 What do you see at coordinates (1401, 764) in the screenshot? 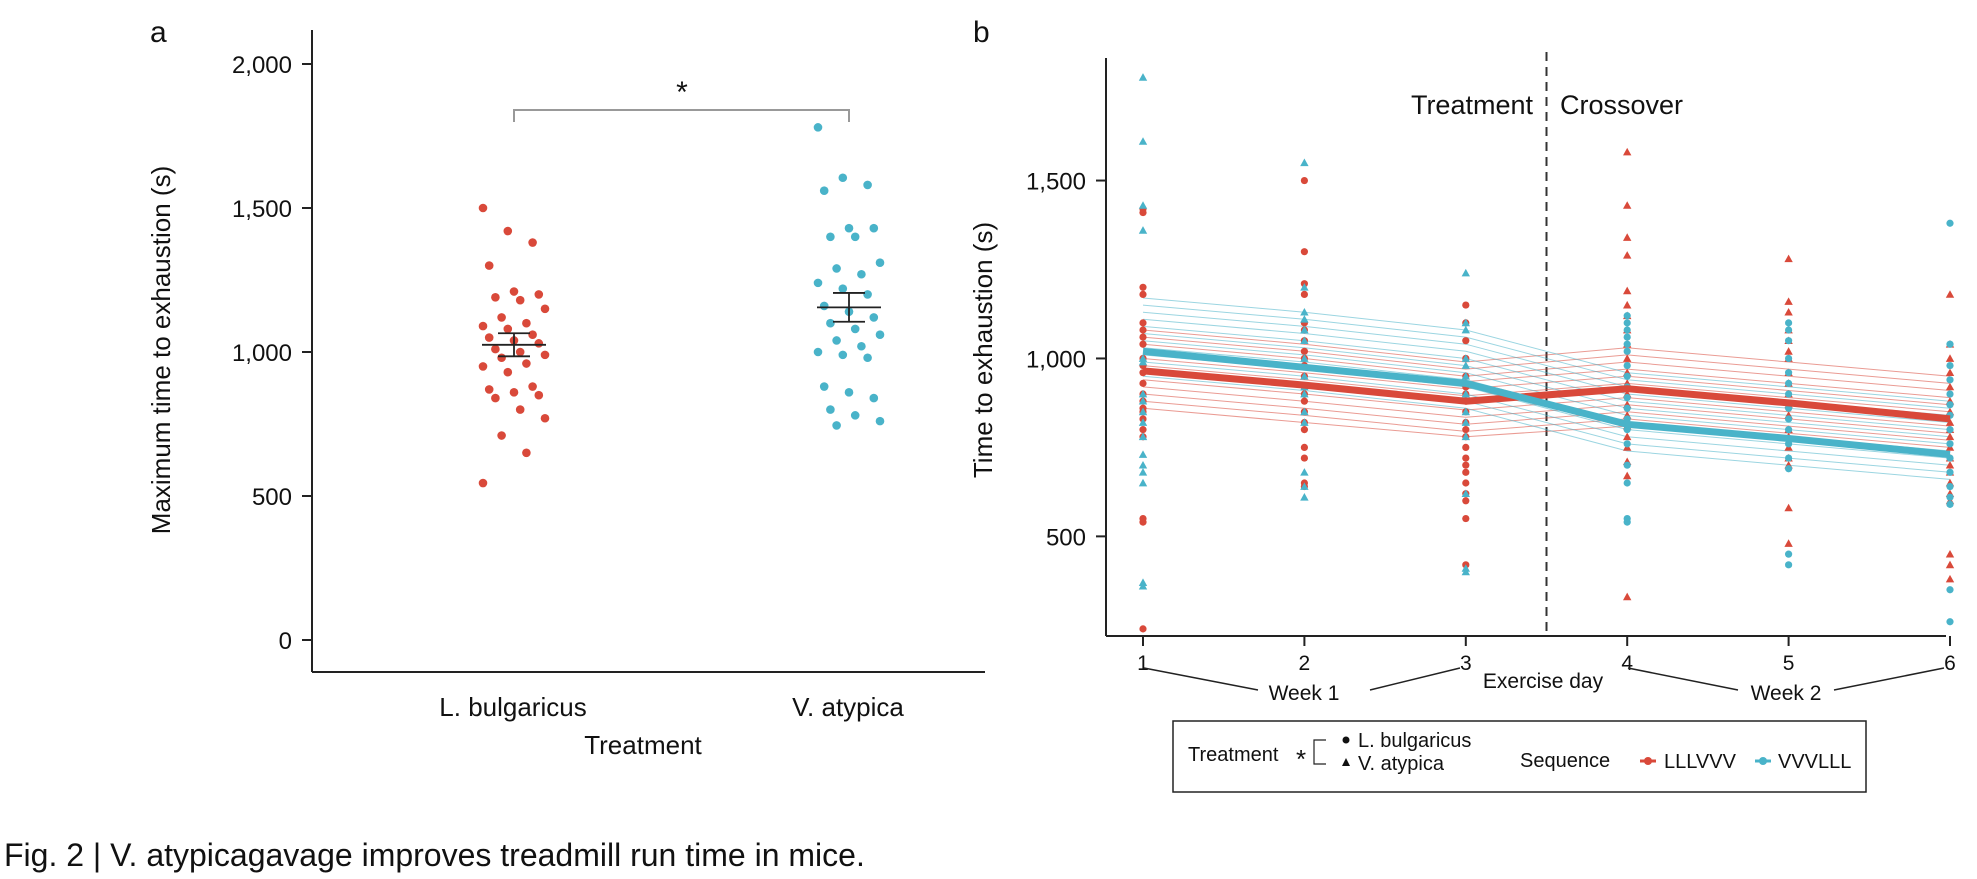
I see `legend-treatment-item-2: V. atypica` at bounding box center [1401, 764].